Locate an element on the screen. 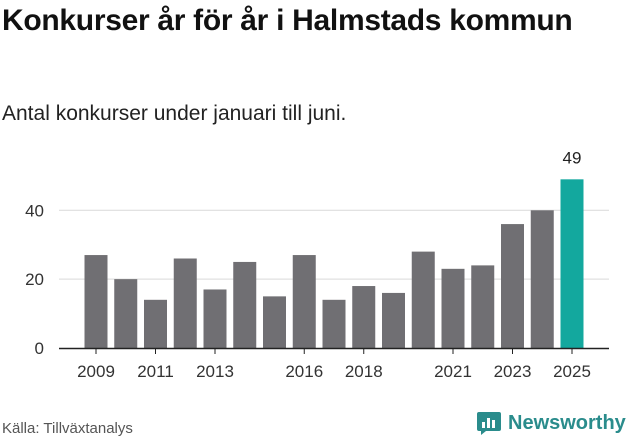  bar-2024 is located at coordinates (542, 279).